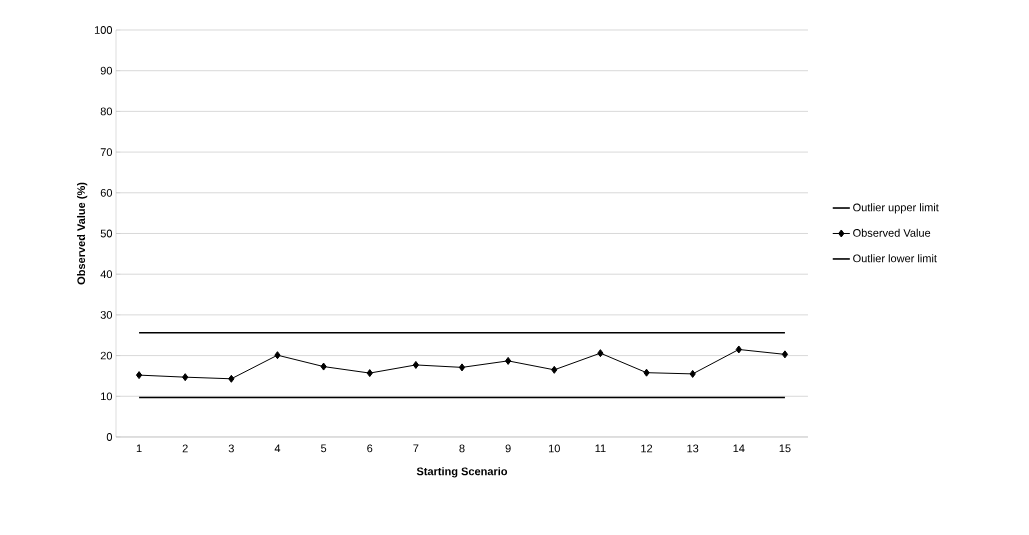  I want to click on y-tick-label: 90, so click(106, 70).